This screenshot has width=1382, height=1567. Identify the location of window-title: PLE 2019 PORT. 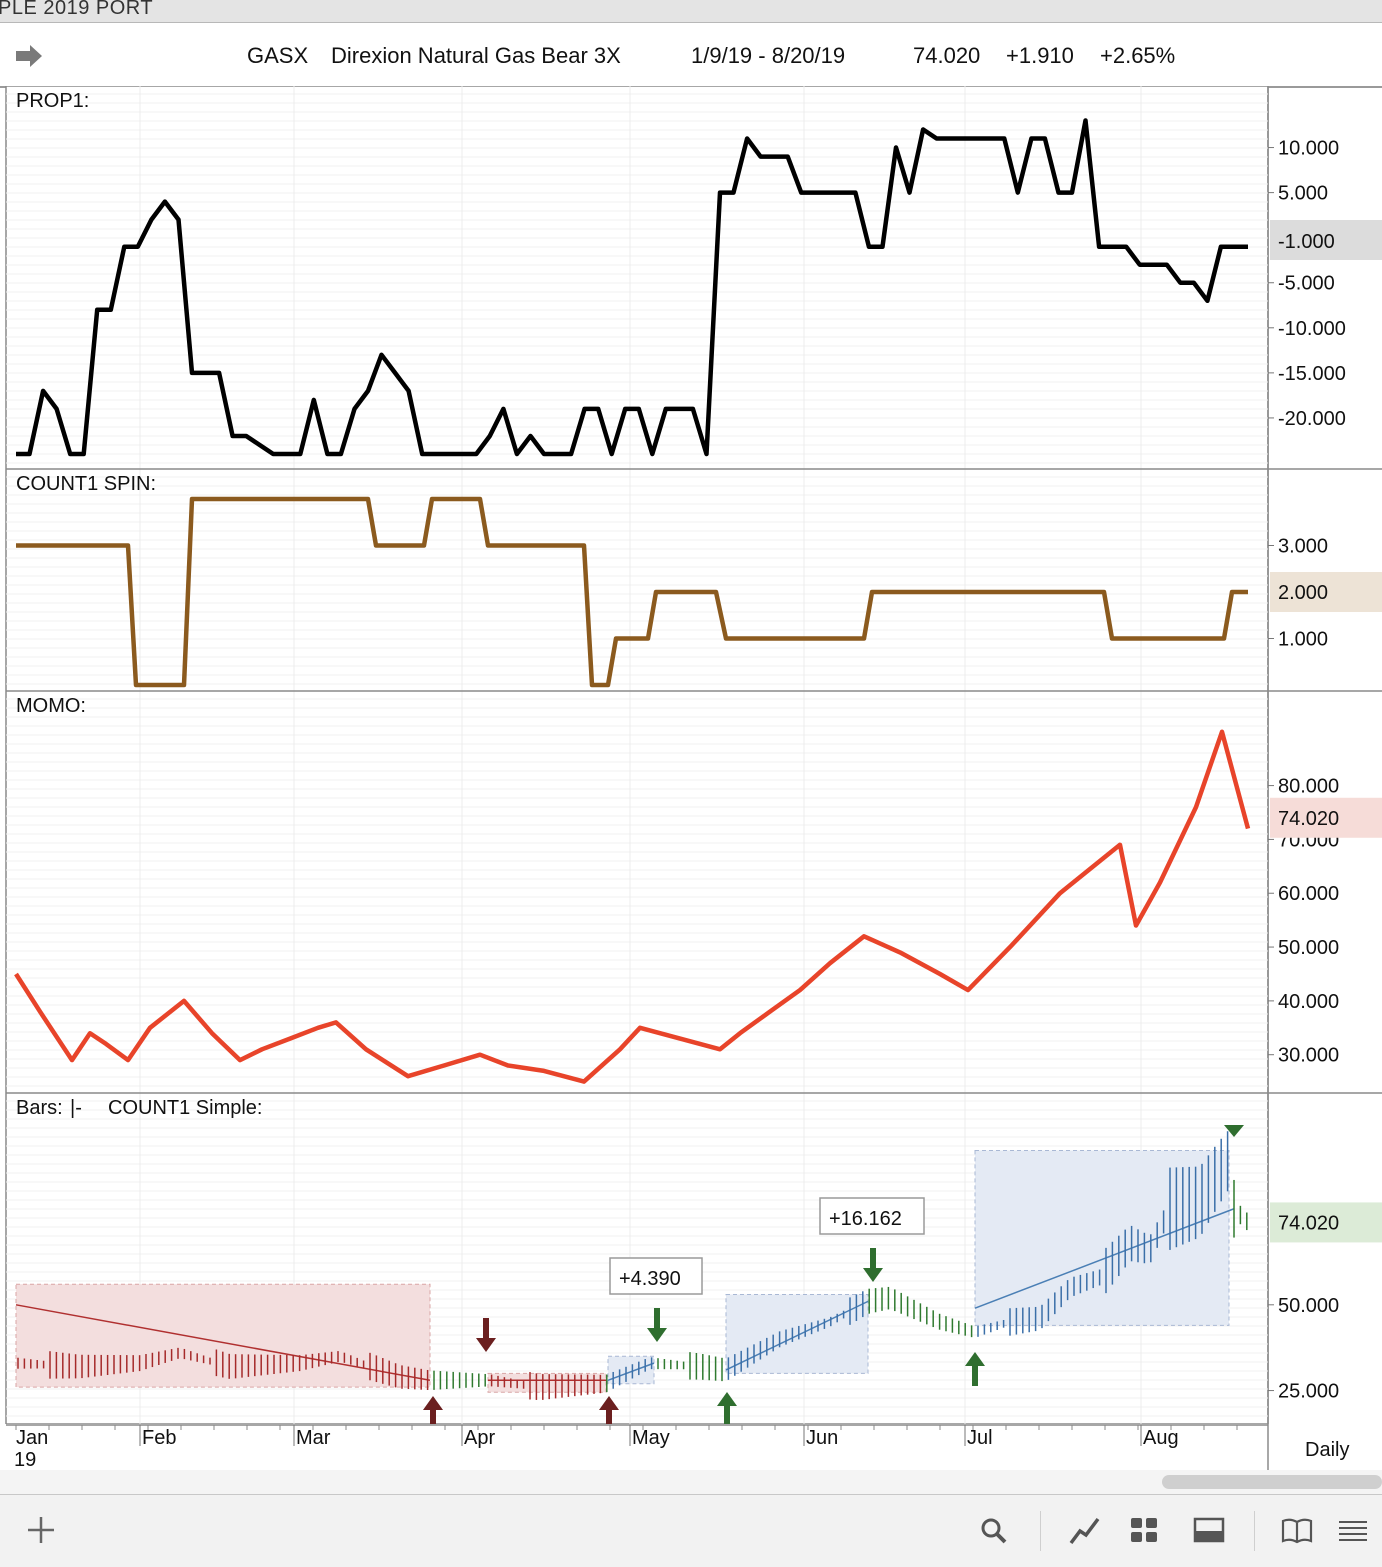
(77, 9).